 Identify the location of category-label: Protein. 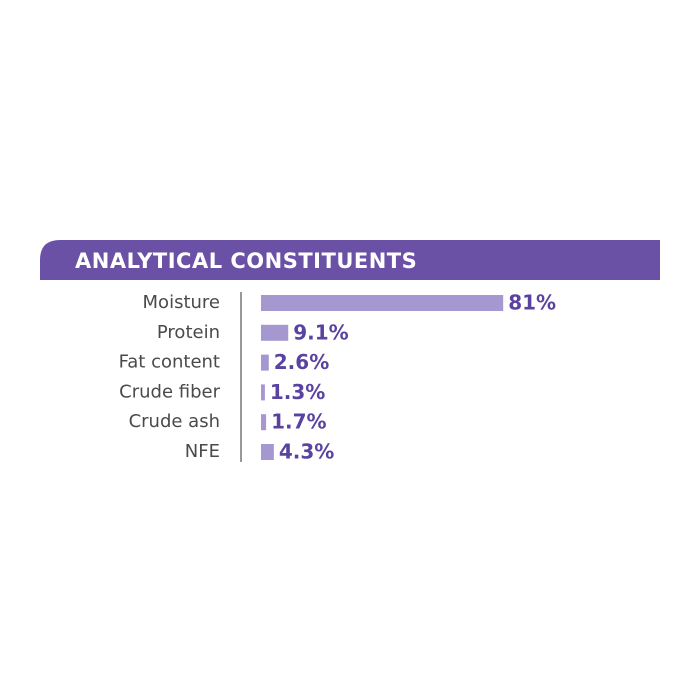
(188, 332).